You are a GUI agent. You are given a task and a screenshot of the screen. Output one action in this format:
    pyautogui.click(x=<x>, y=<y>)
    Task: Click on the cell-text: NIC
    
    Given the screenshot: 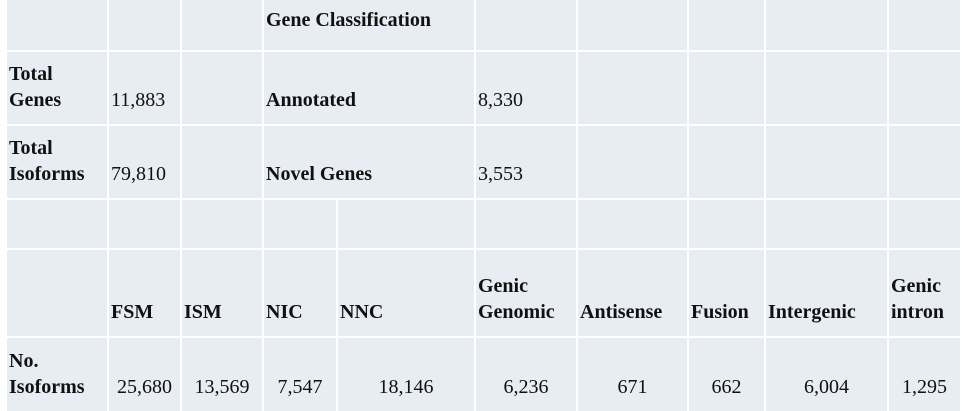 What is the action you would take?
    pyautogui.click(x=284, y=312)
    